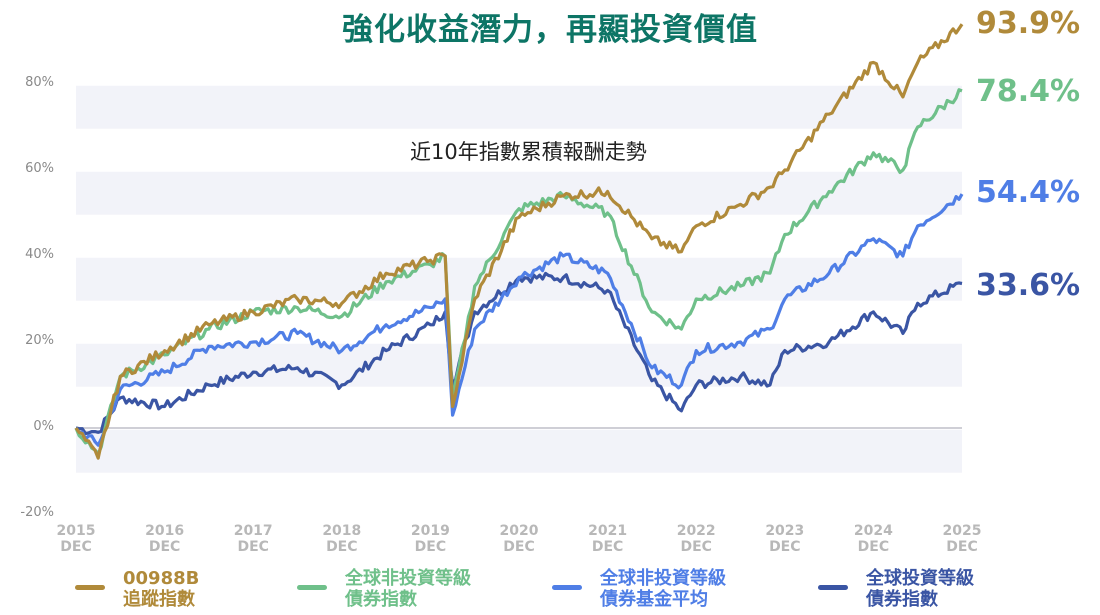 Image resolution: width=1100 pixels, height=615 pixels. What do you see at coordinates (873, 539) in the screenshot?
I see `x-tick-label: 2024 DEC` at bounding box center [873, 539].